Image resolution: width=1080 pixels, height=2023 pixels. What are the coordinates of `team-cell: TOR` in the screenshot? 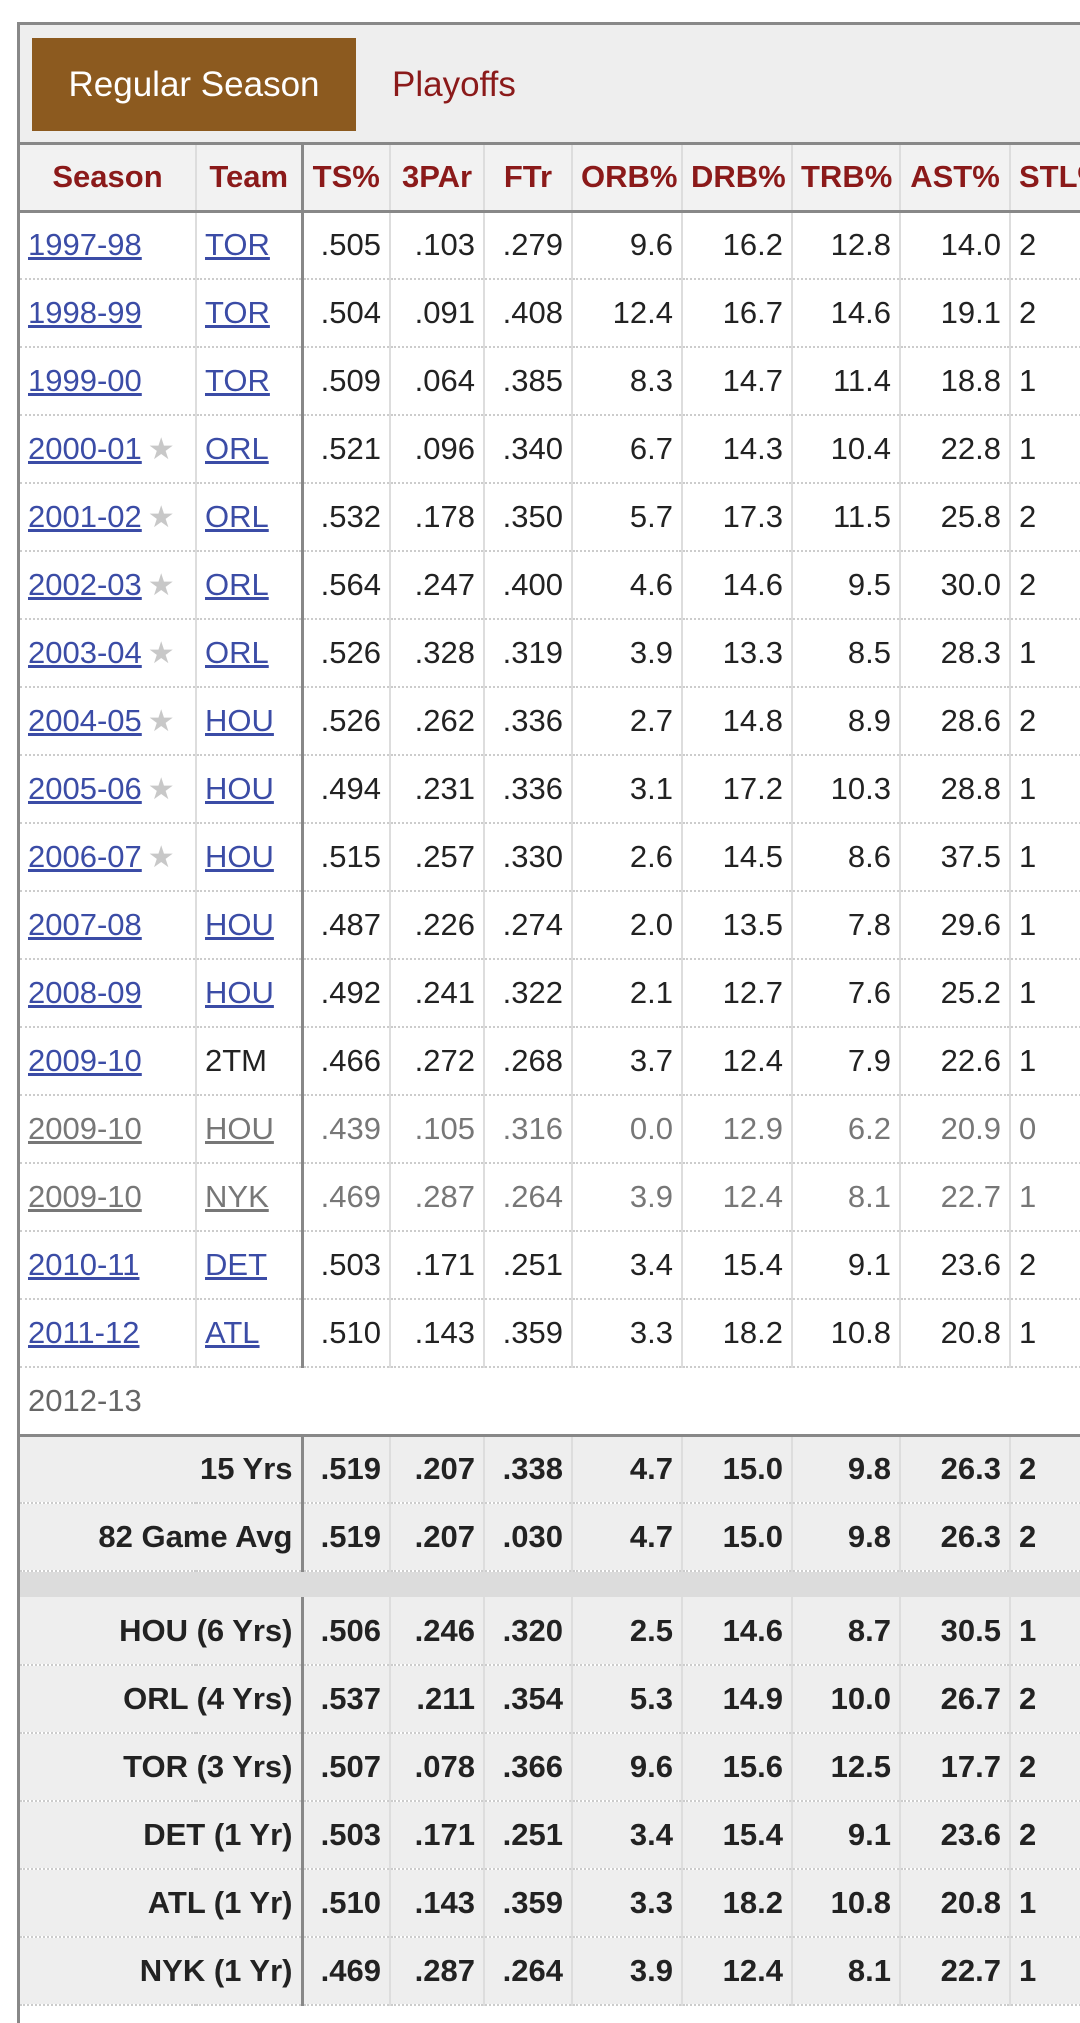 It's located at (250, 381).